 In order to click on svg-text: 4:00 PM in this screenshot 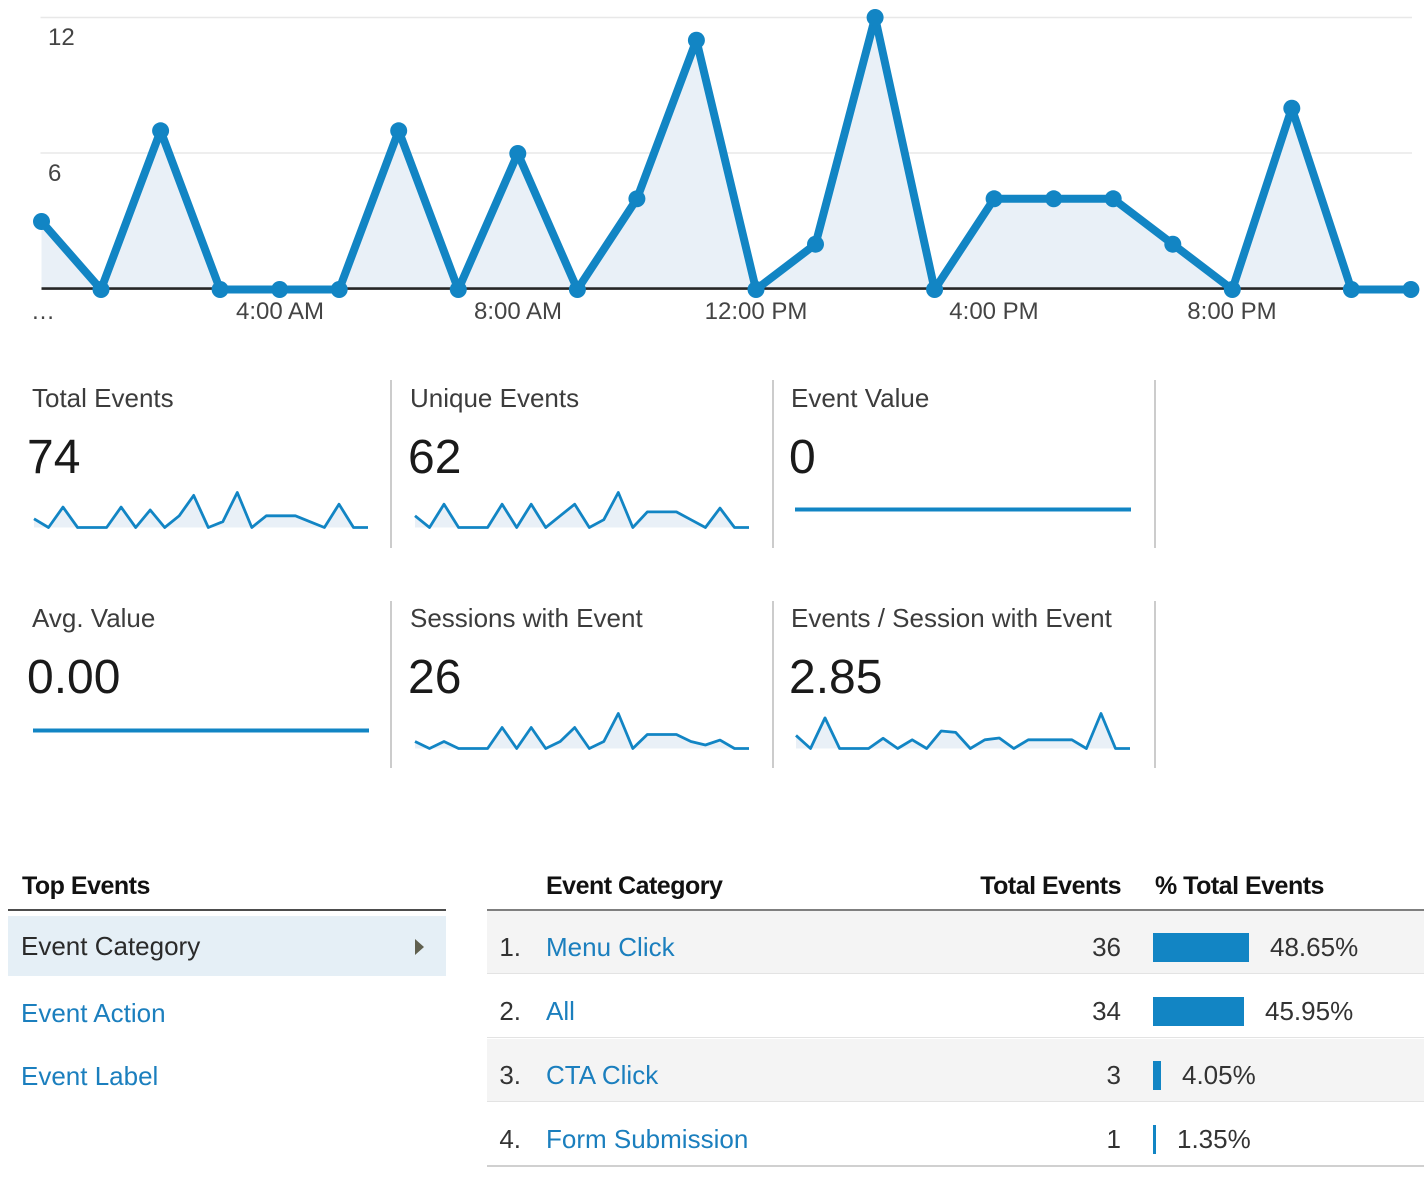, I will do `click(993, 311)`.